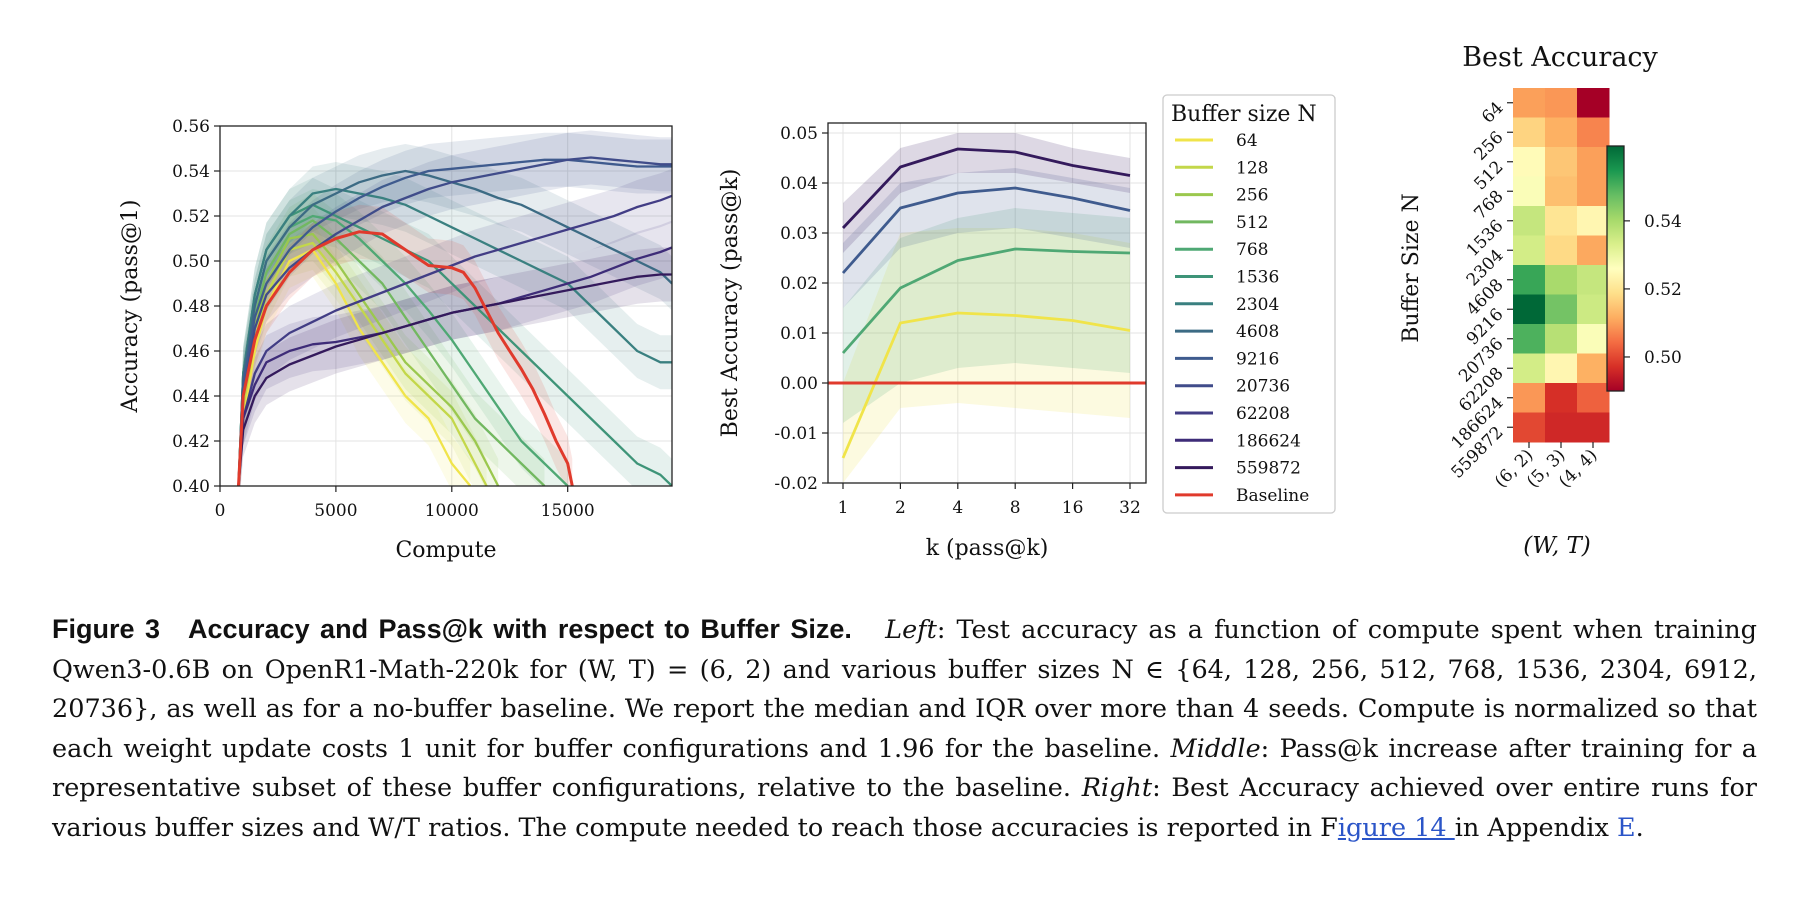  I want to click on legend-title: Buffer size N, so click(1244, 114).